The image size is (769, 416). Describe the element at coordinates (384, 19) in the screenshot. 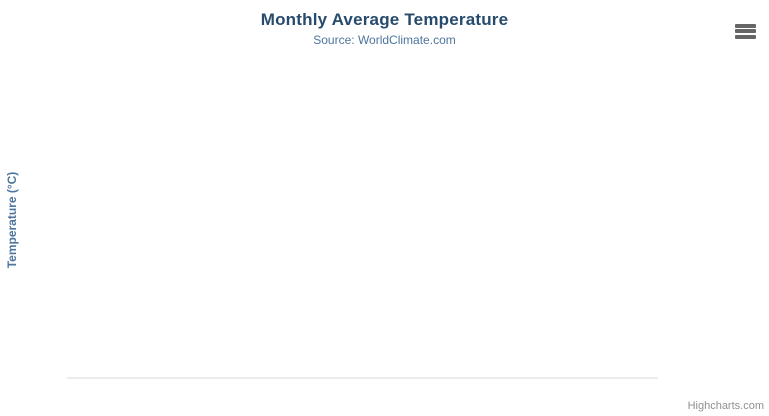

I see `chart-title: Monthly Average Temperature` at that location.